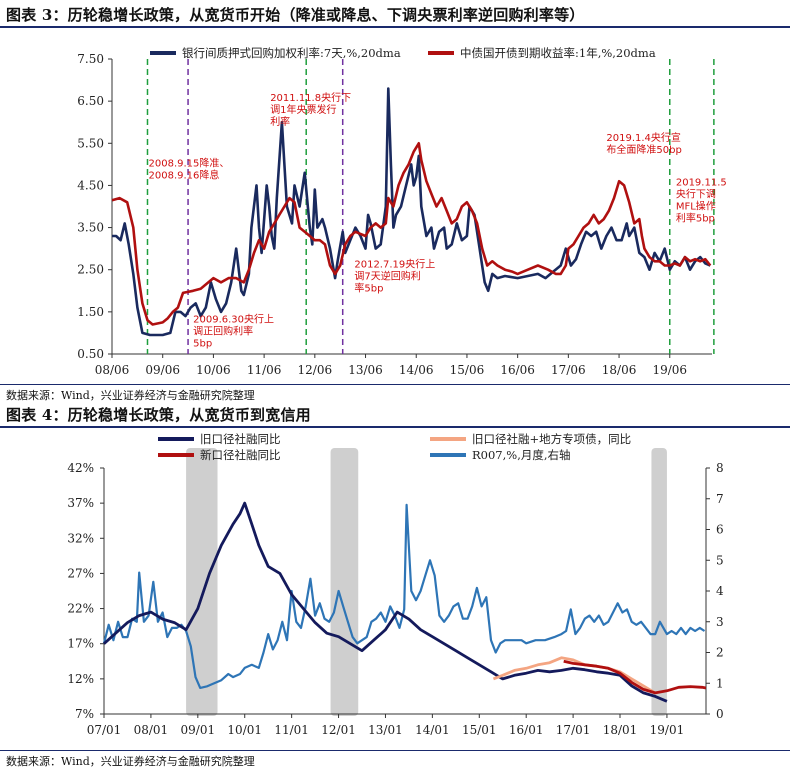  Describe the element at coordinates (310, 97) in the screenshot. I see `annotation-text: 2011.11.8央行下` at that location.